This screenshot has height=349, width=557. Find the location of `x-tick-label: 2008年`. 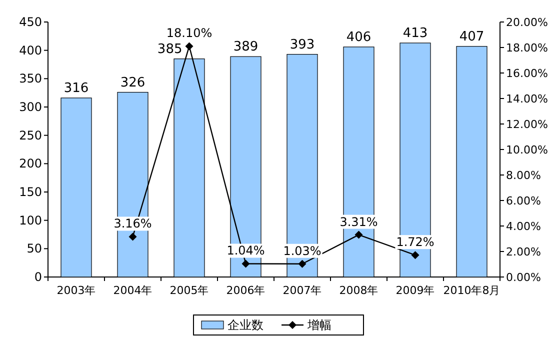

x-tick-label: 2008年 is located at coordinates (358, 290).